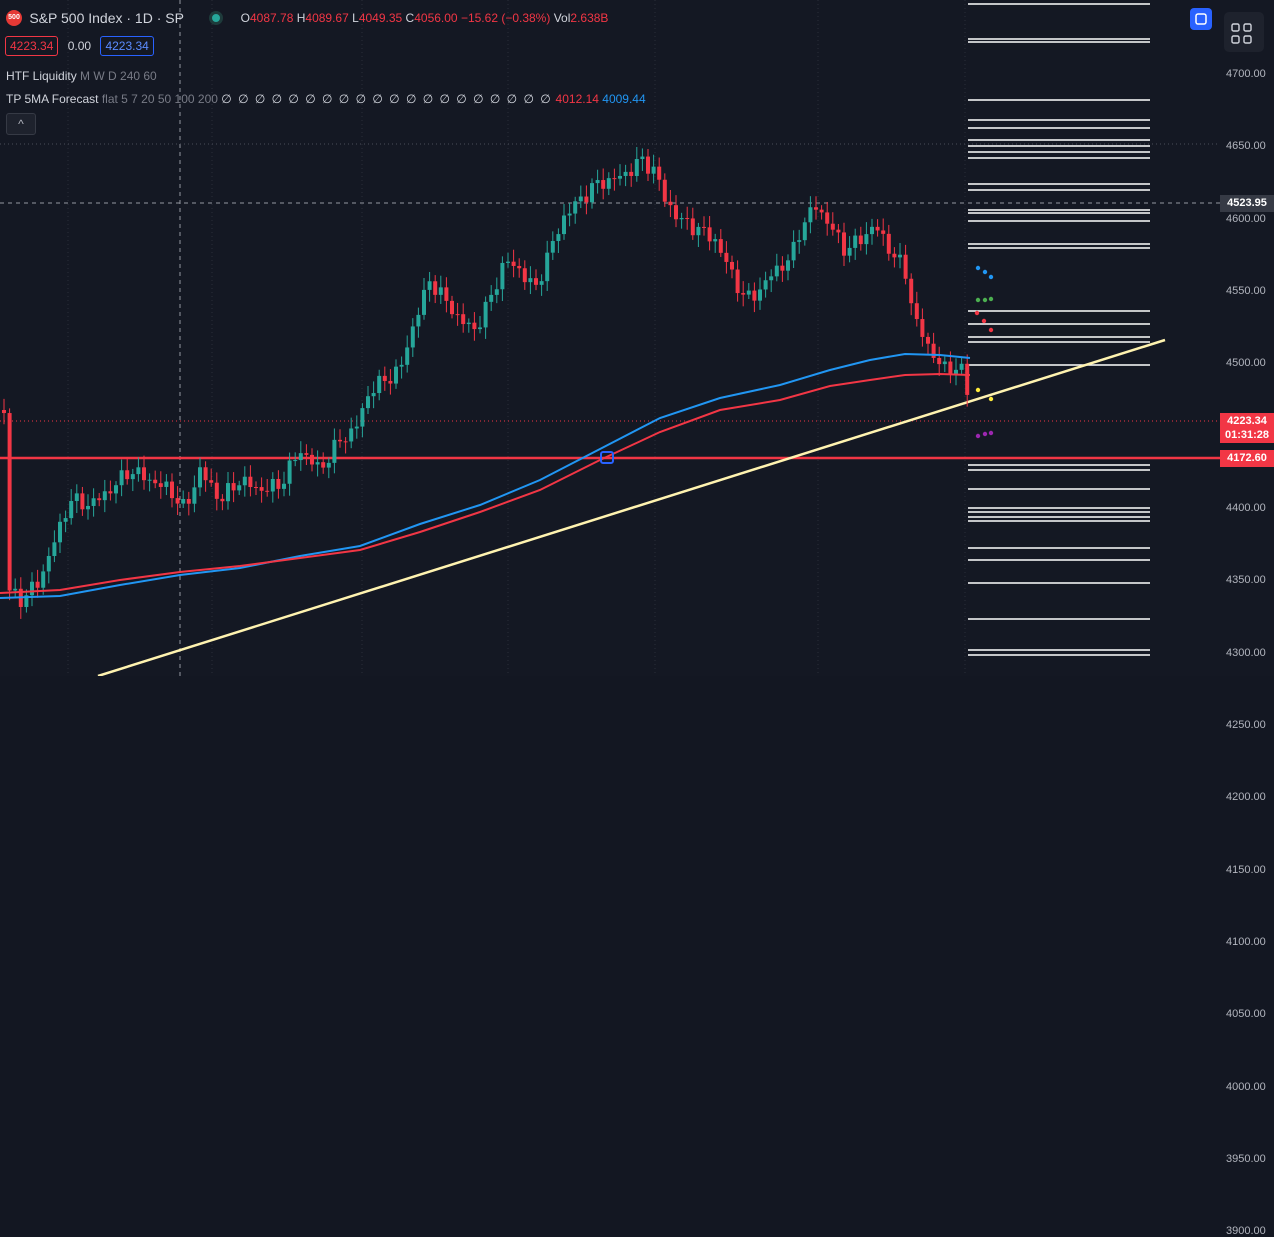  What do you see at coordinates (14, 18) in the screenshot?
I see `symbol-logo-icon: 500` at bounding box center [14, 18].